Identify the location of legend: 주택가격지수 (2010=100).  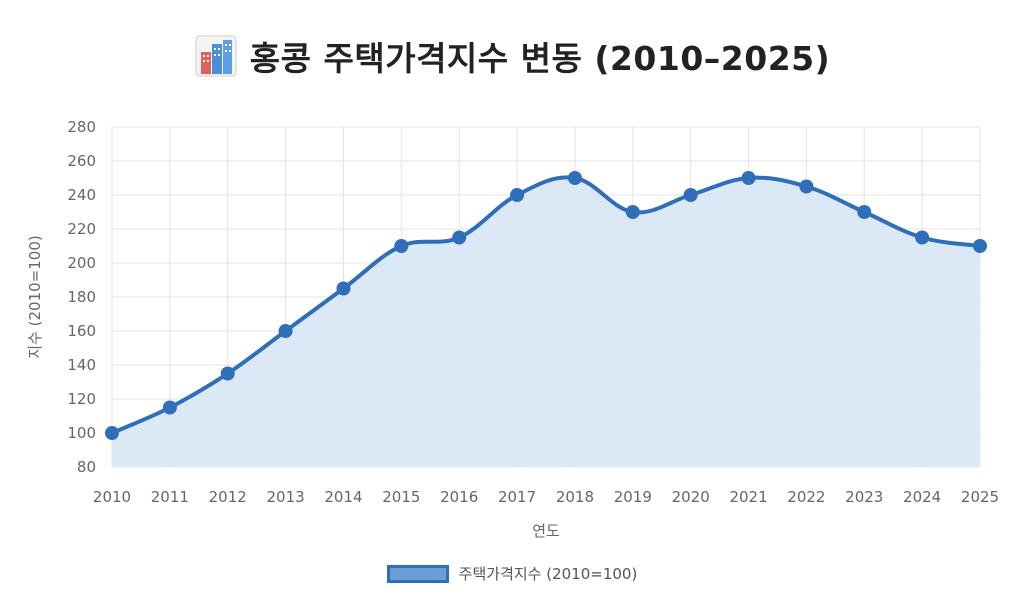
(512, 573).